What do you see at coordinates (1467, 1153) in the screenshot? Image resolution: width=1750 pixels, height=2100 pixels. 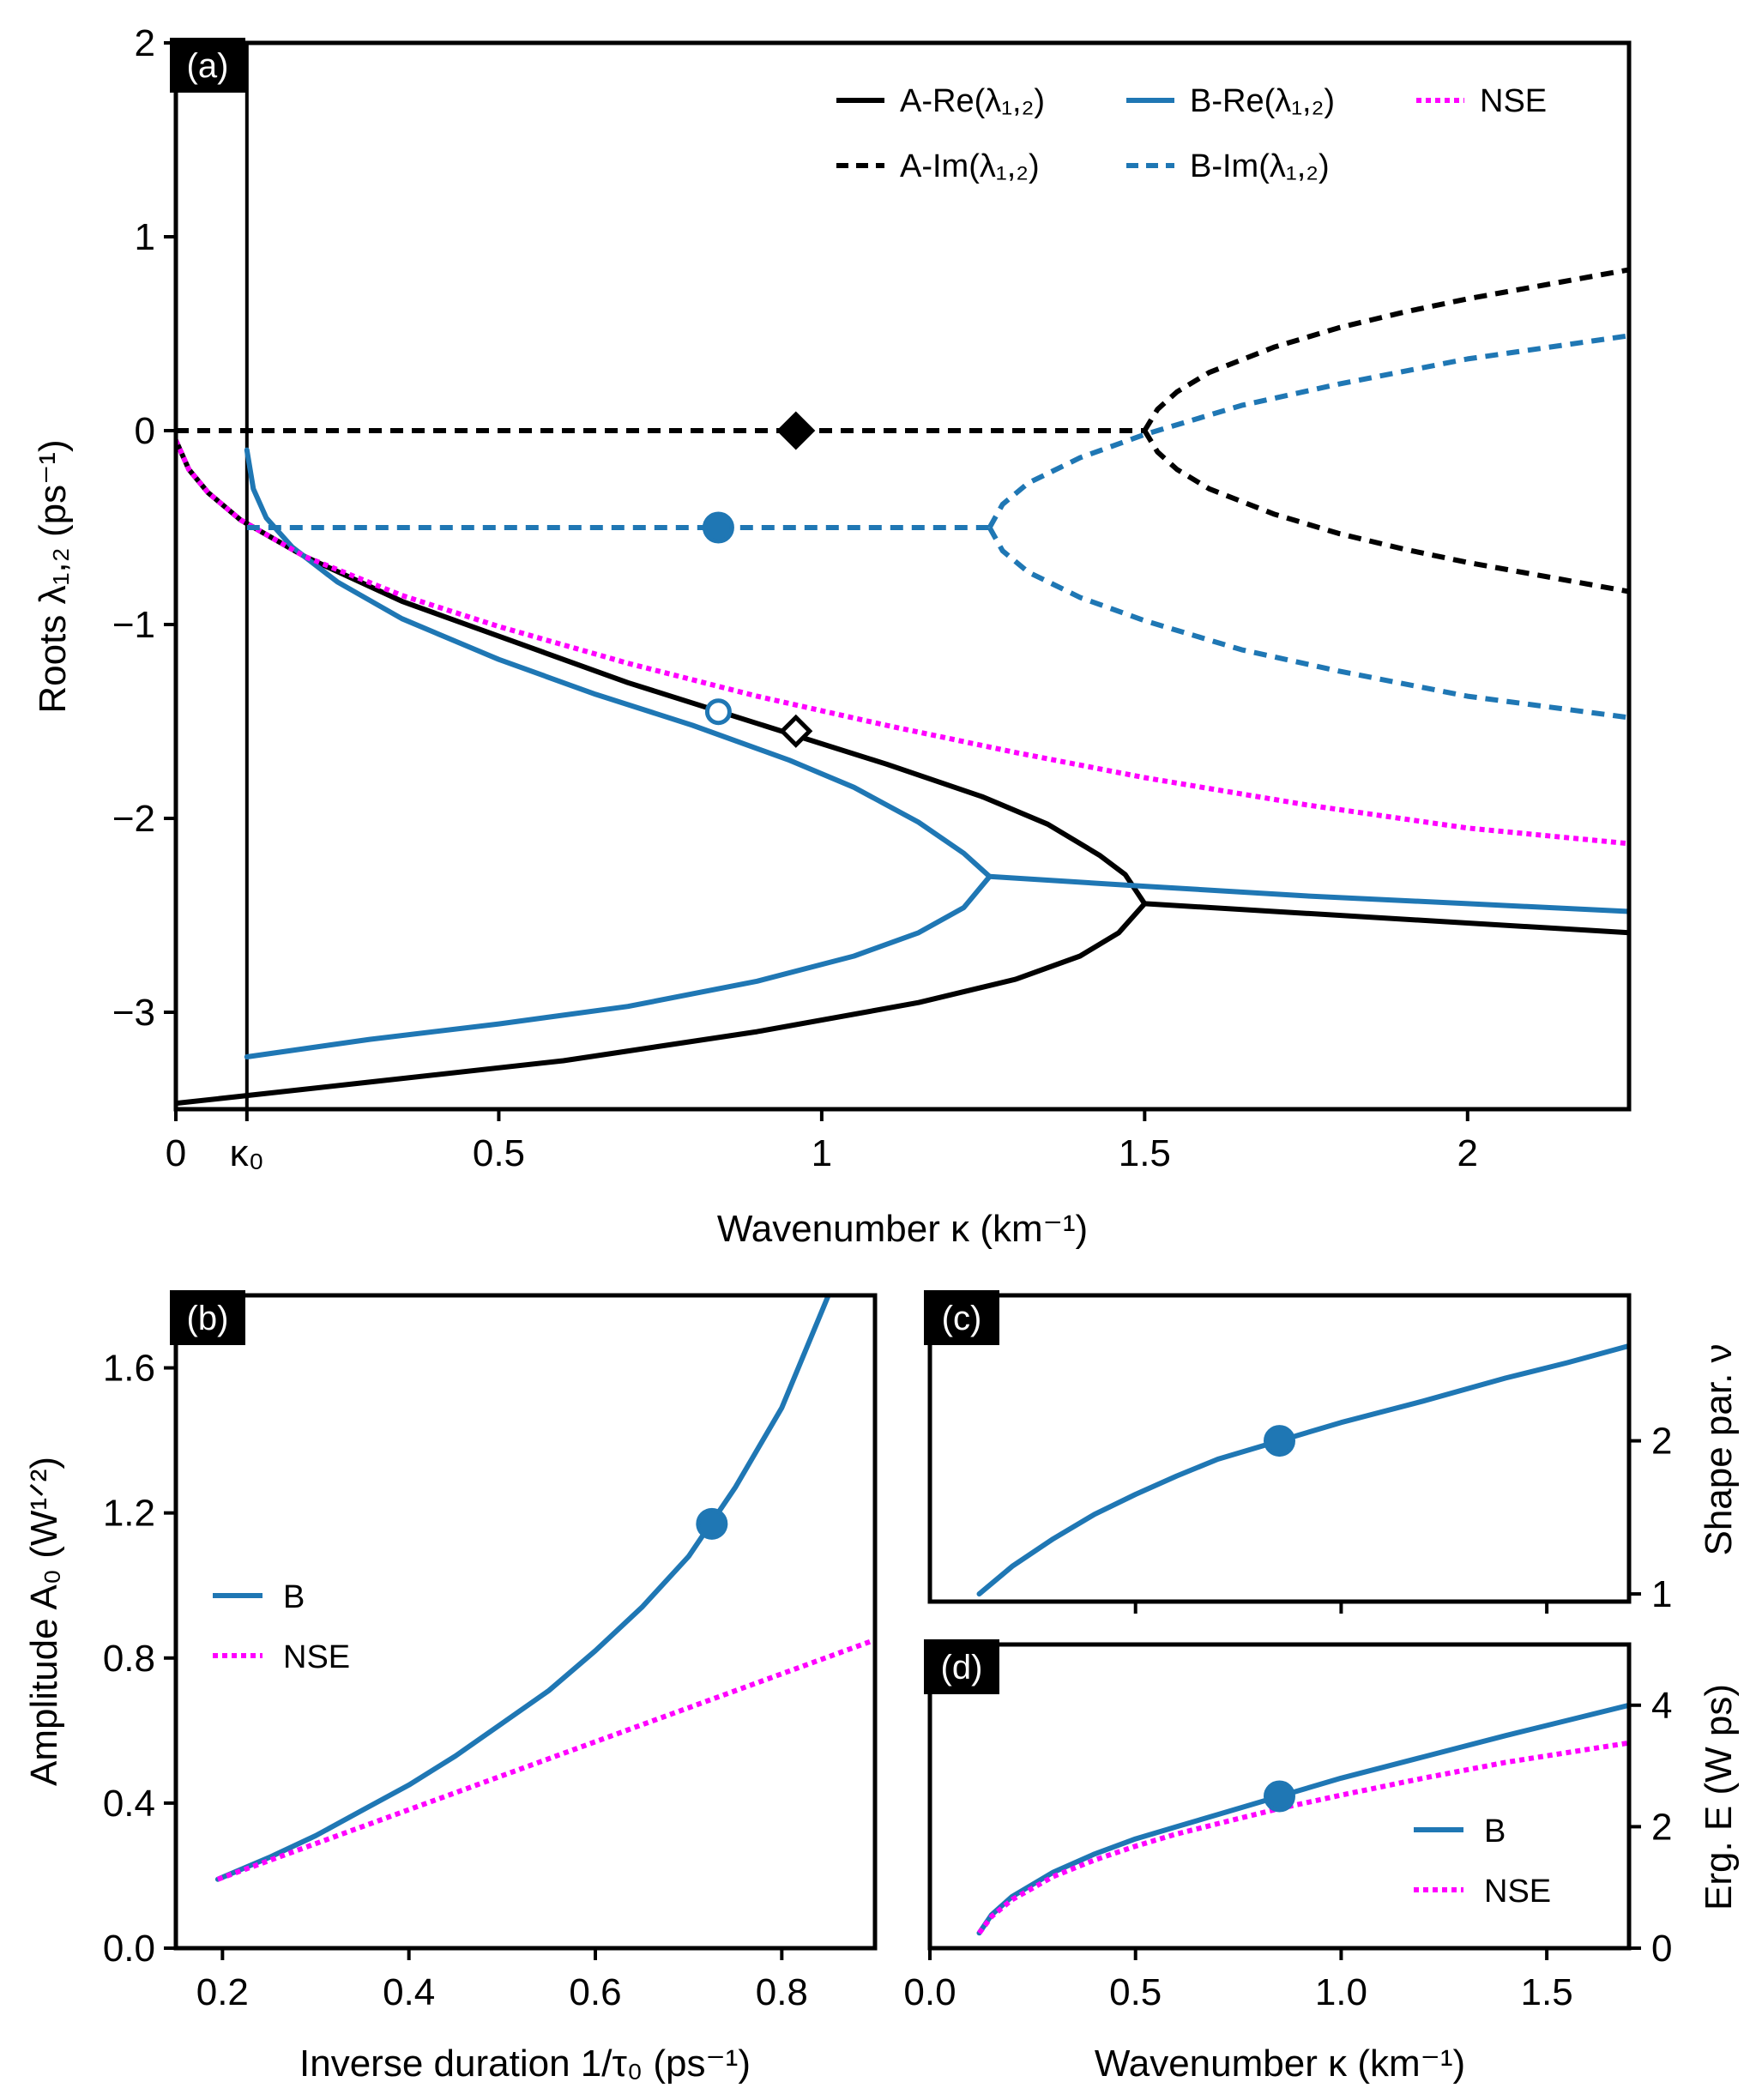 I see `xtick-label: 2` at bounding box center [1467, 1153].